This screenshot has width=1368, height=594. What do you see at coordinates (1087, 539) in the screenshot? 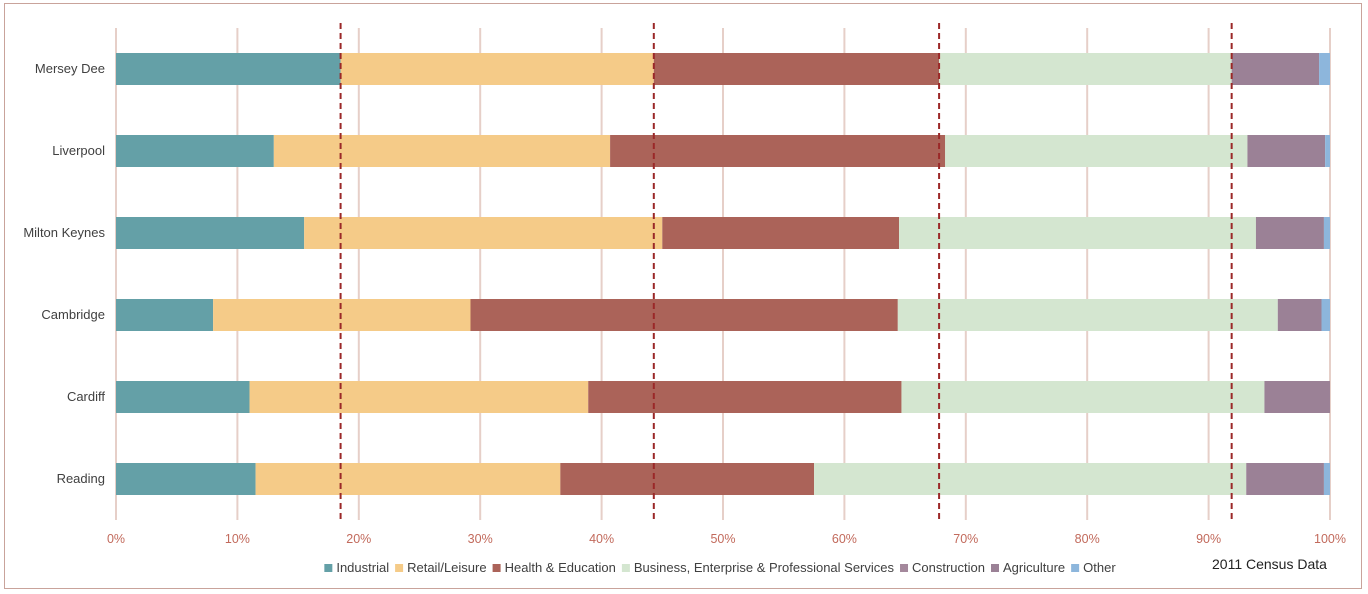
I see `x-tick-label: 80%` at bounding box center [1087, 539].